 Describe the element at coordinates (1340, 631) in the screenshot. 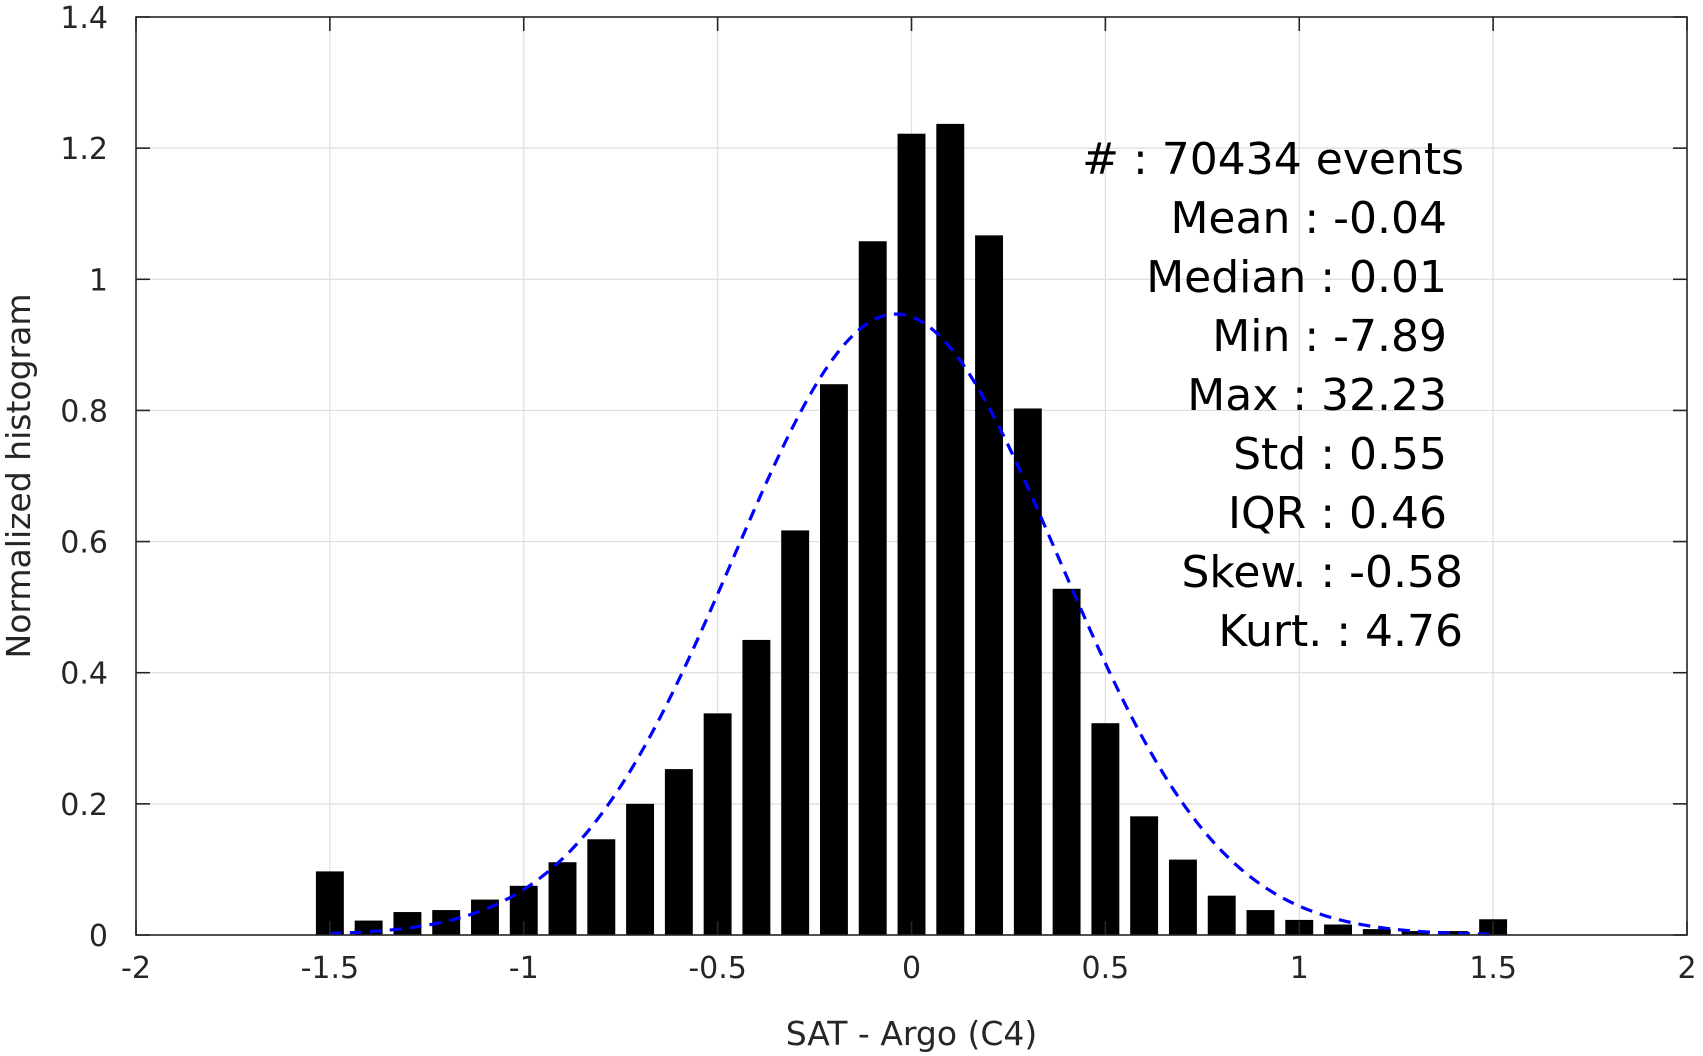

I see `stat-kurt: Kurt. : 4.76` at that location.